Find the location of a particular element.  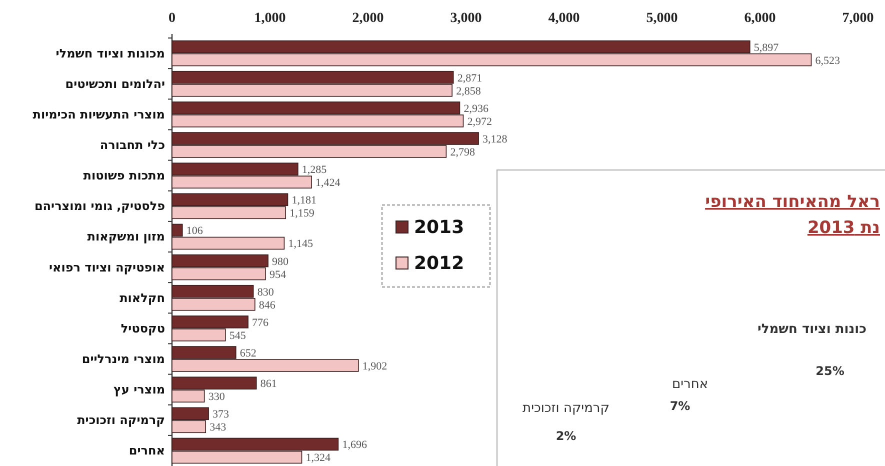

data-label: 2,871 is located at coordinates (469, 78).